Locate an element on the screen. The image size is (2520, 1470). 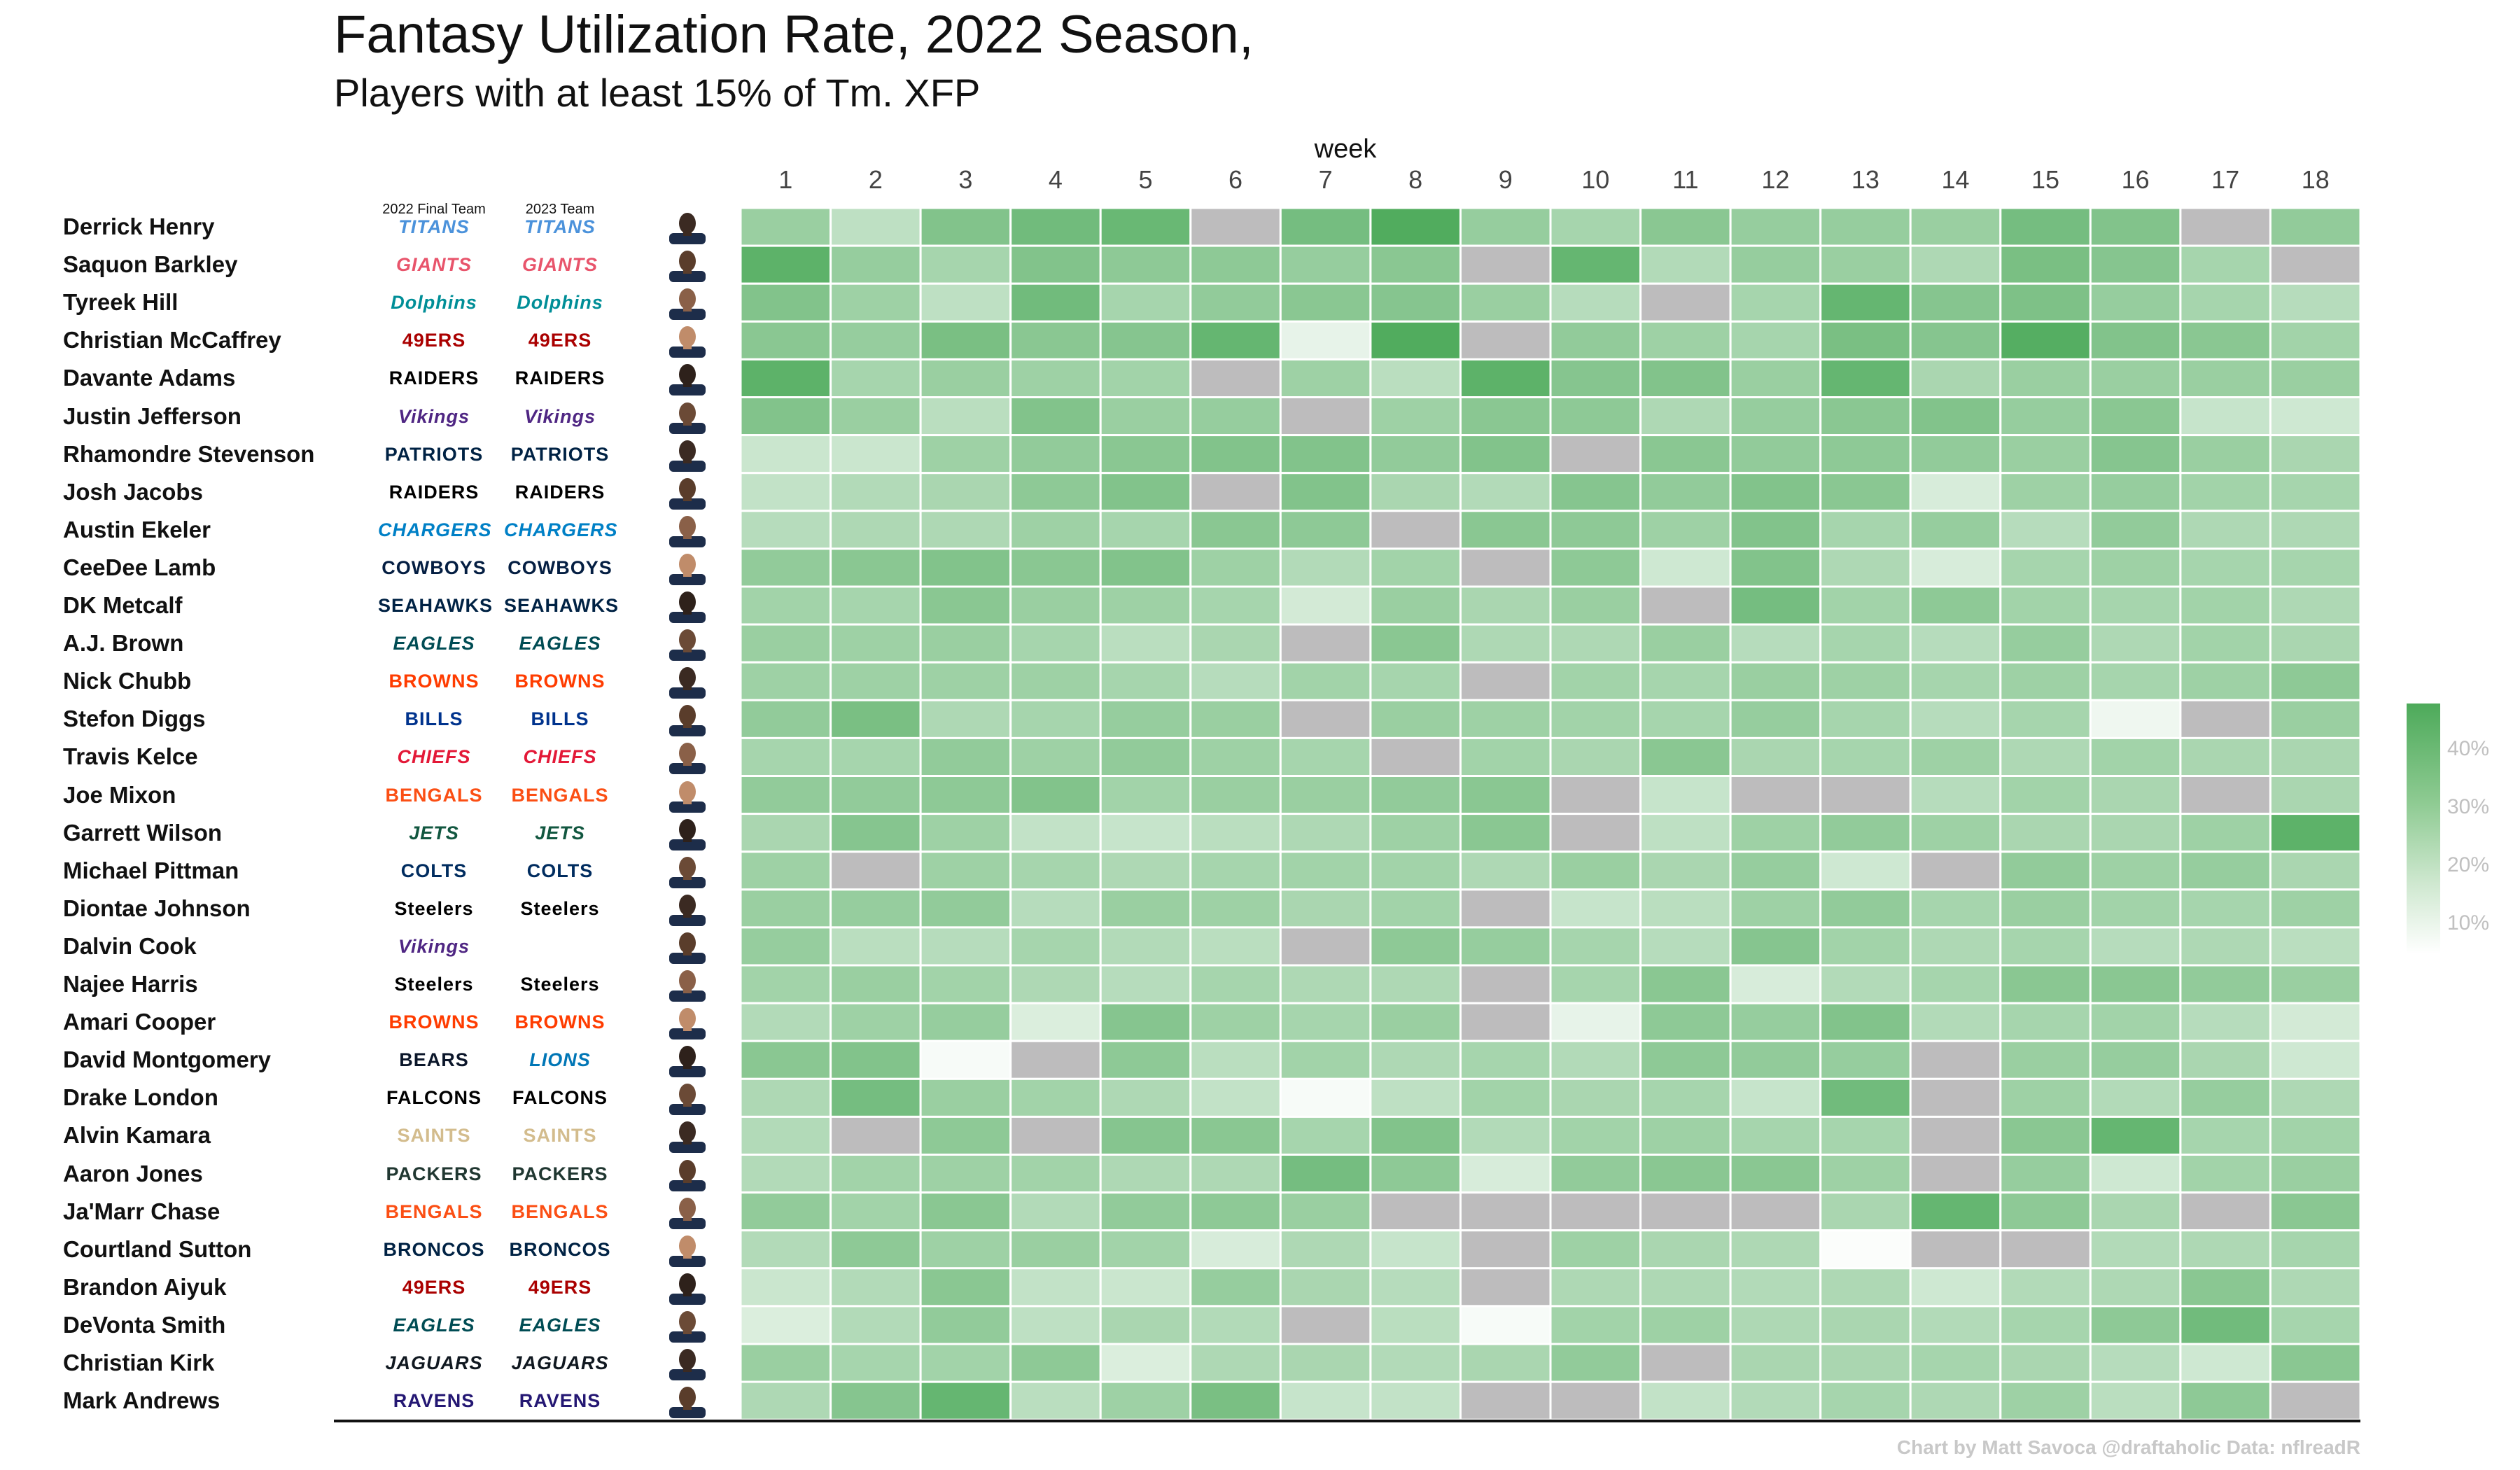
team-2022-logo: BENGALS is located at coordinates (434, 1211).